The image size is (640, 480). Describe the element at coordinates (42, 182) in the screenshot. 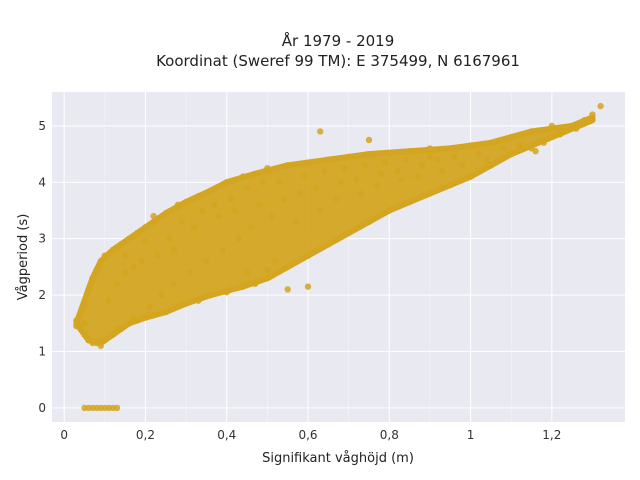

I see `y-tick-label: 4` at that location.